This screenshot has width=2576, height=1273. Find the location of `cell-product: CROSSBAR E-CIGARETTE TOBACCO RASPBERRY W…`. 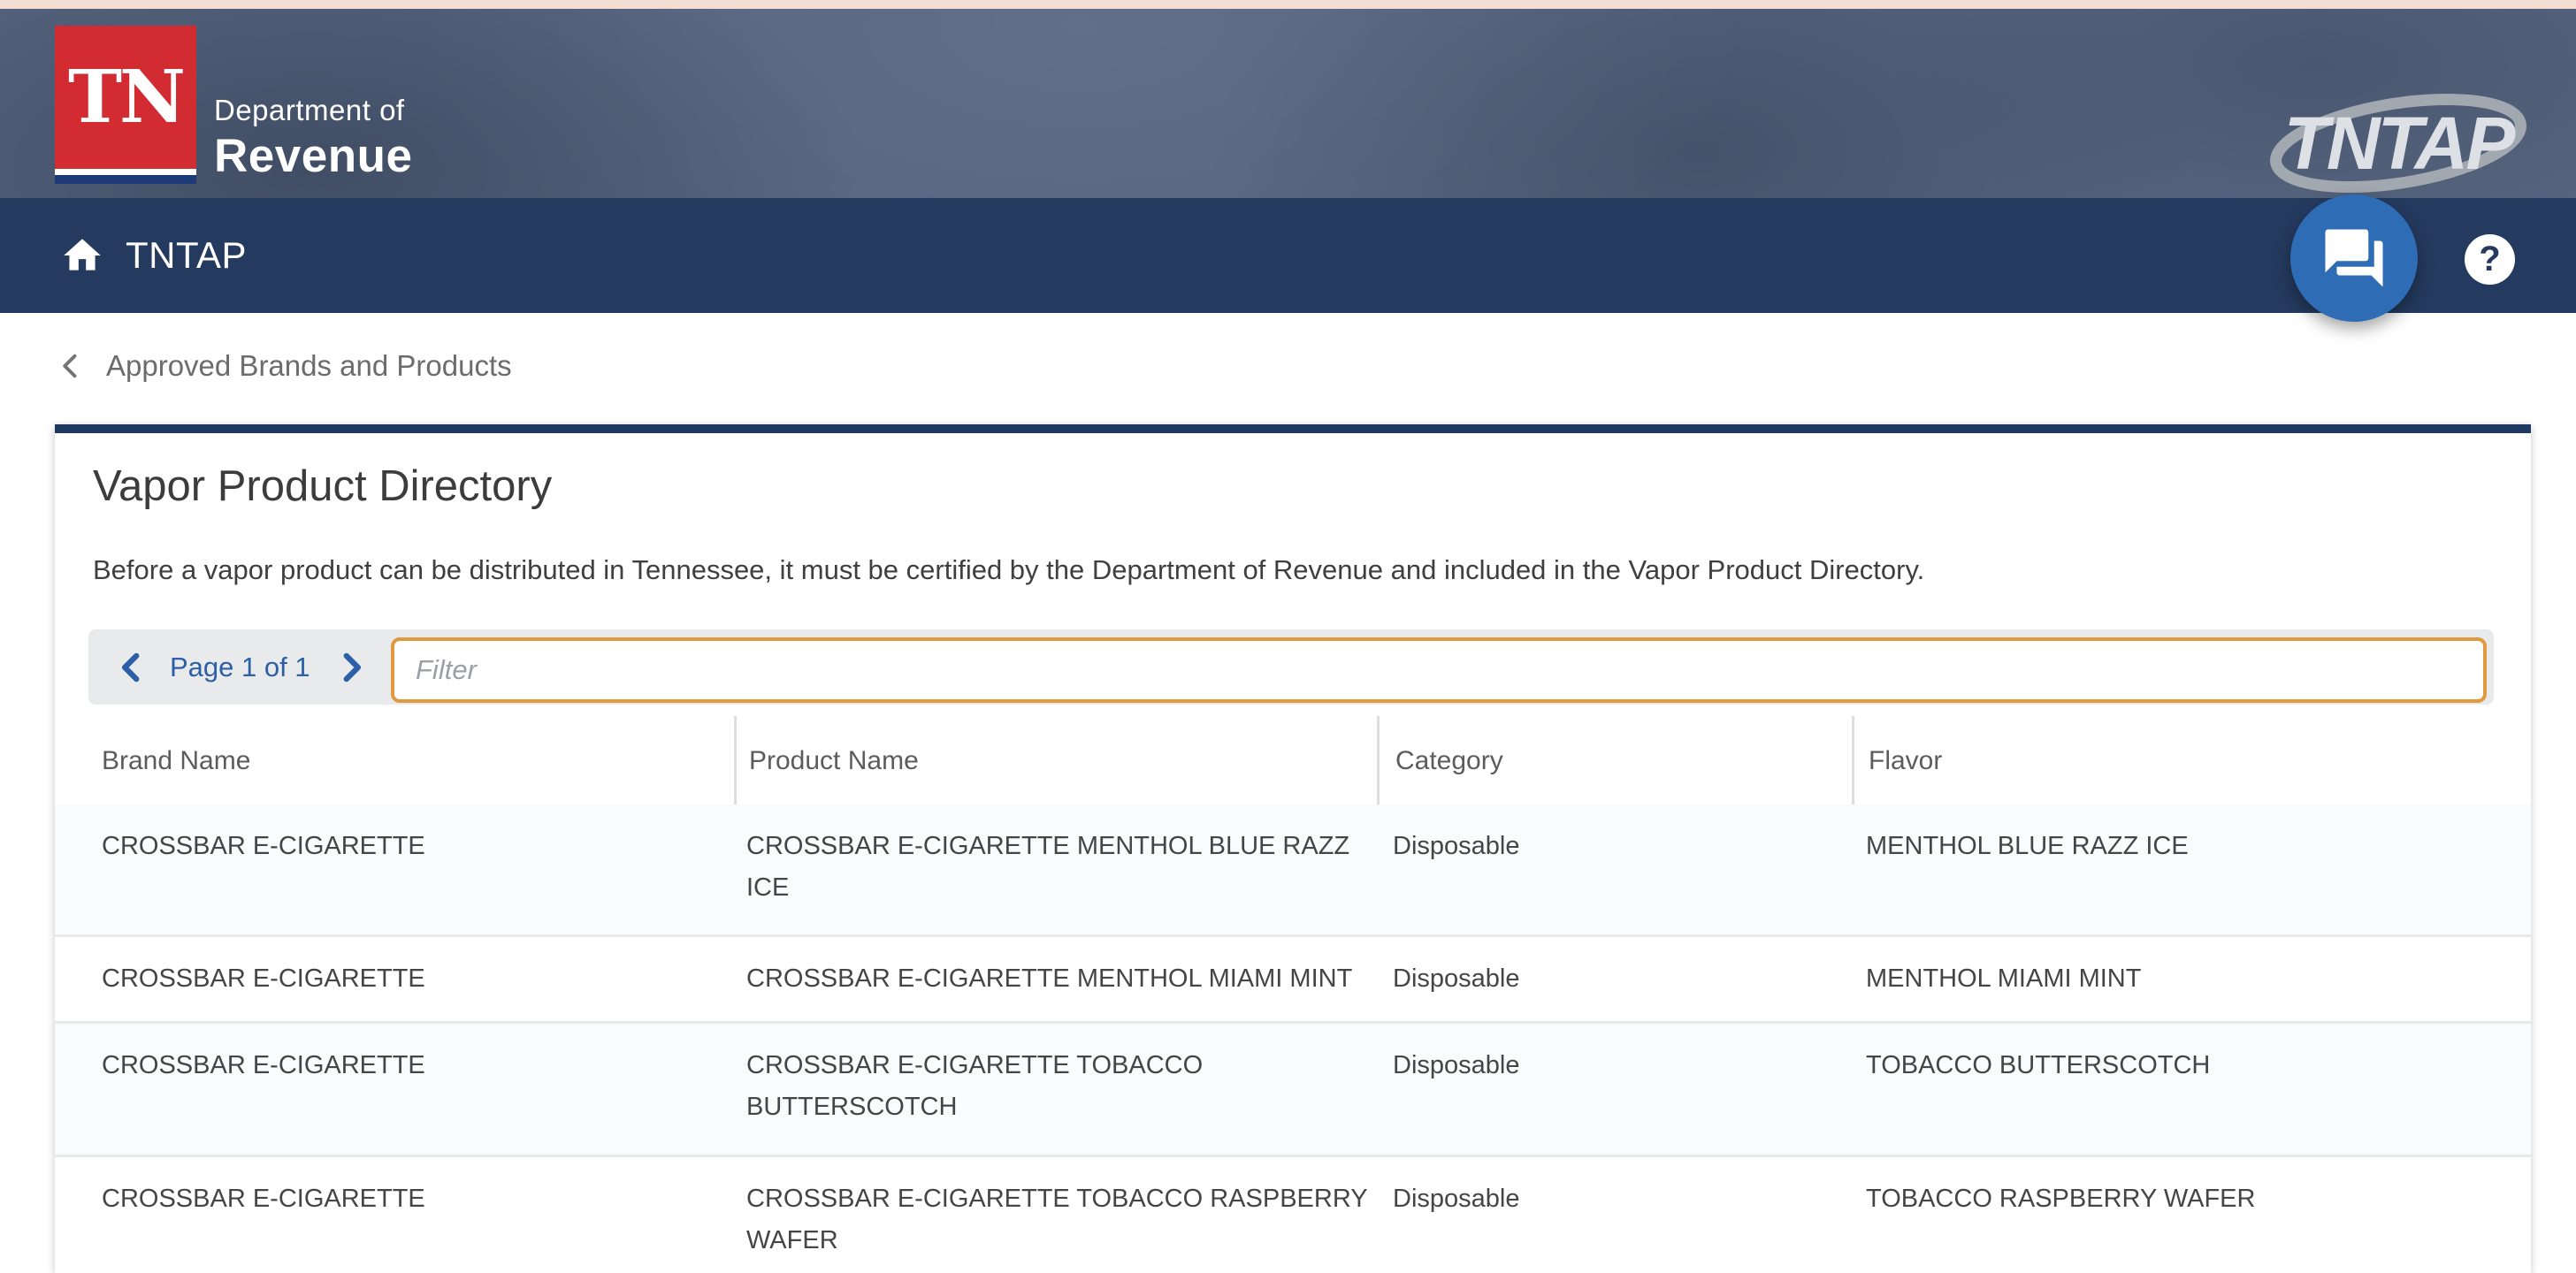

cell-product: CROSSBAR E-CIGARETTE TOBACCO RASPBERRY W… is located at coordinates (1057, 1219).